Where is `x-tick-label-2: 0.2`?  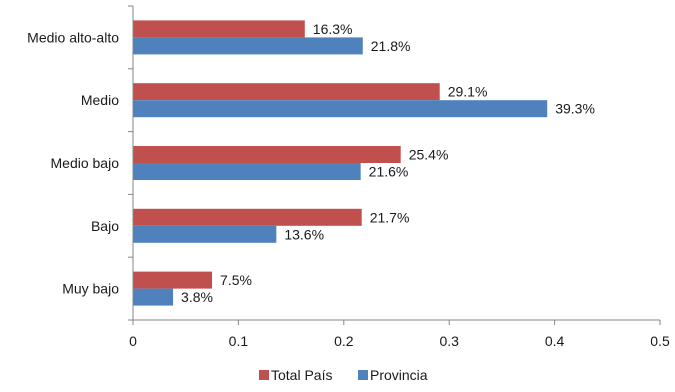 x-tick-label-2: 0.2 is located at coordinates (344, 341).